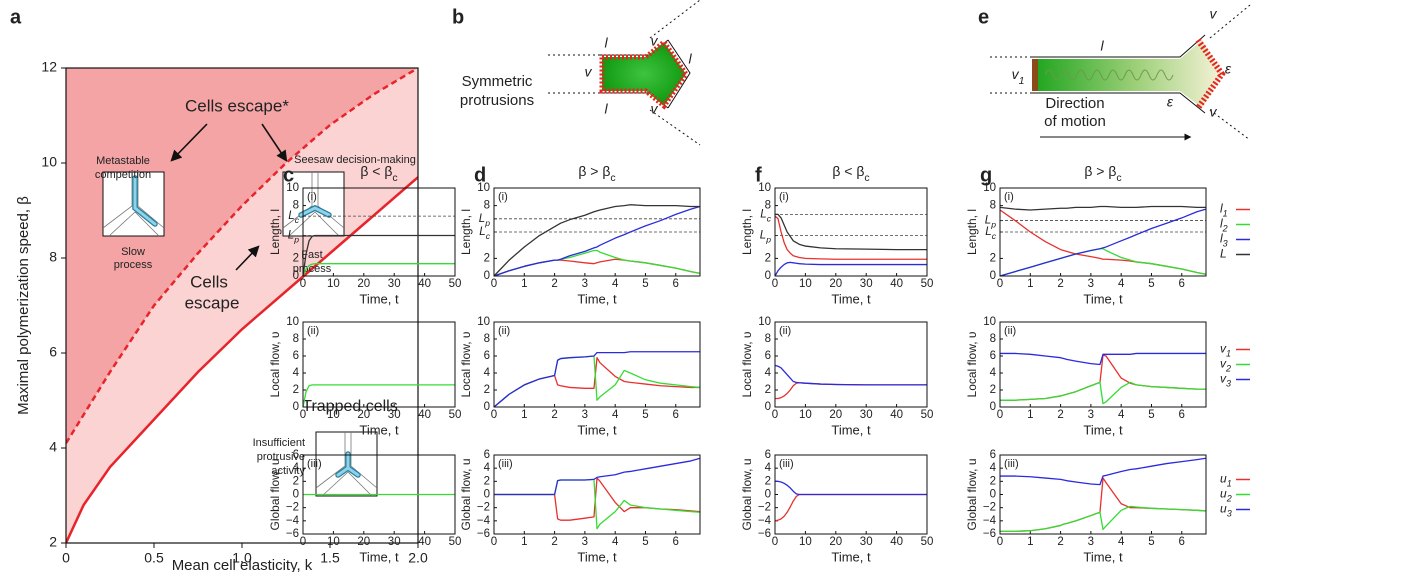 Image resolution: width=1416 pixels, height=572 pixels. I want to click on x-tick-label: 0.5, so click(154, 558).